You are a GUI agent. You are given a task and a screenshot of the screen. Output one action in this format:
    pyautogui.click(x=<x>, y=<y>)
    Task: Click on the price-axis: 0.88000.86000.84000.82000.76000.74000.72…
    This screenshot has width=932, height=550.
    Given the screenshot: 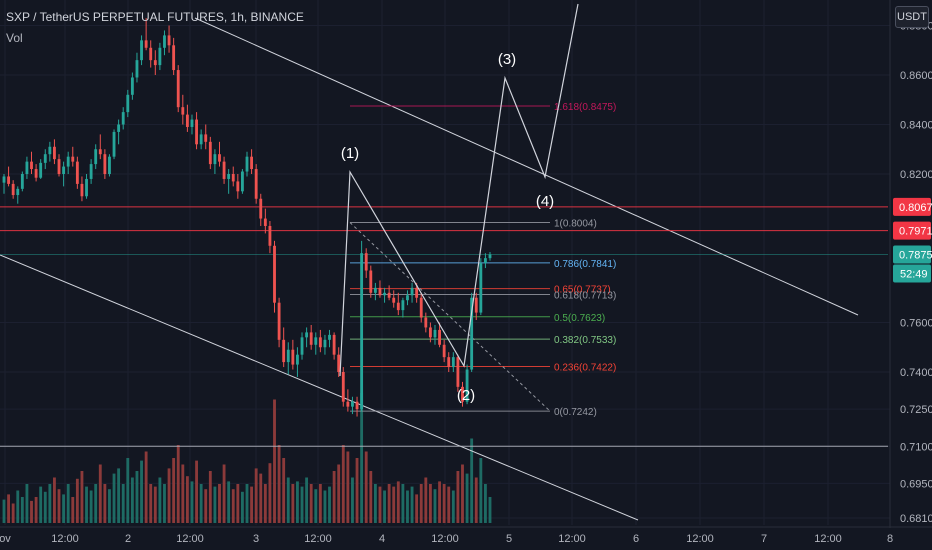 What is the action you would take?
    pyautogui.click(x=910, y=264)
    